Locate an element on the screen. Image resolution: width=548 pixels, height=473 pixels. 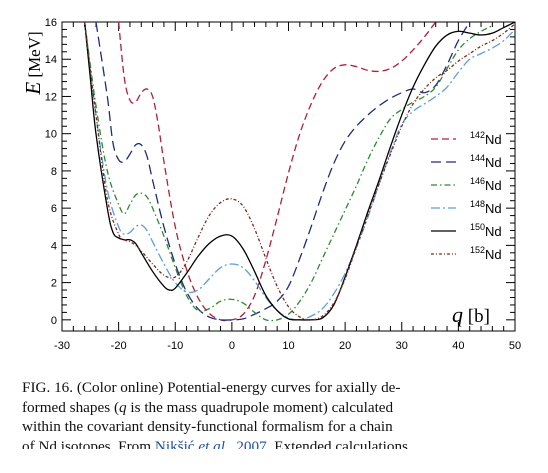
x-tick-label: 0 is located at coordinates (232, 346).